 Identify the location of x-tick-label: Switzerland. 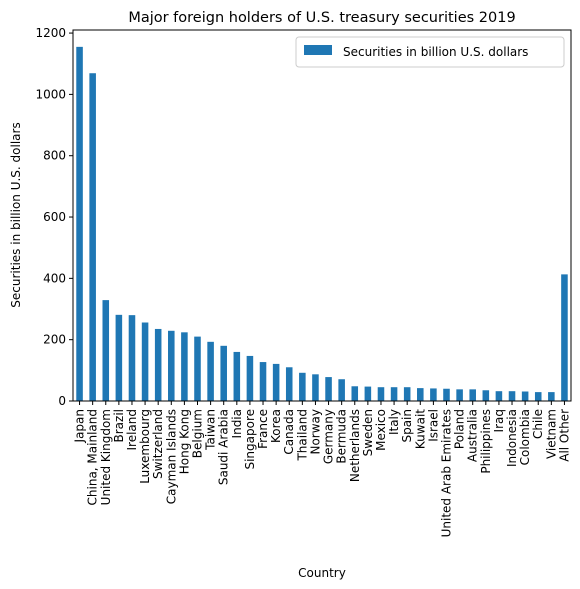
(158, 444).